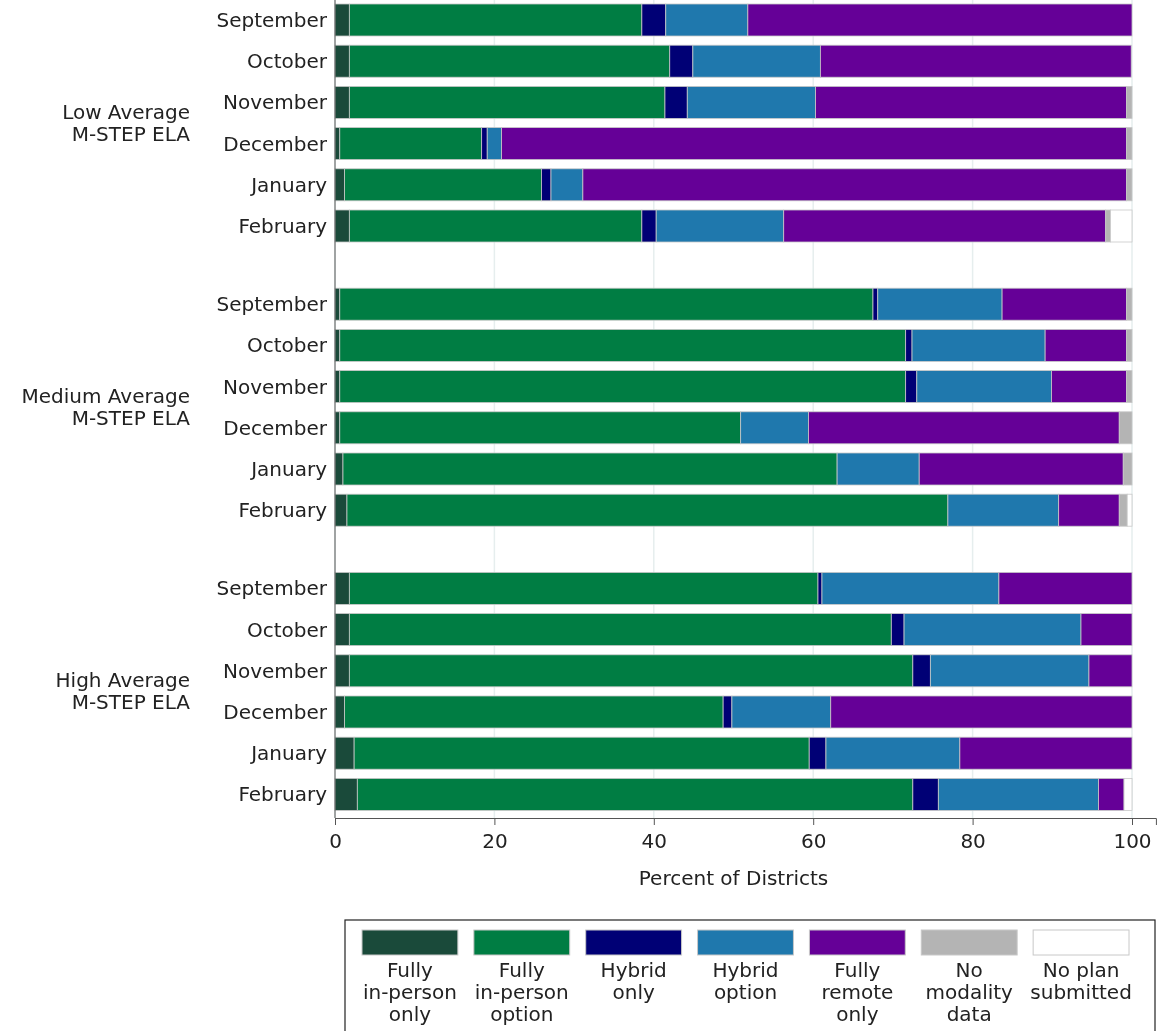 This screenshot has width=1159, height=1031. Describe the element at coordinates (123, 691) in the screenshot. I see `text: High Average M-STEP ELA` at that location.